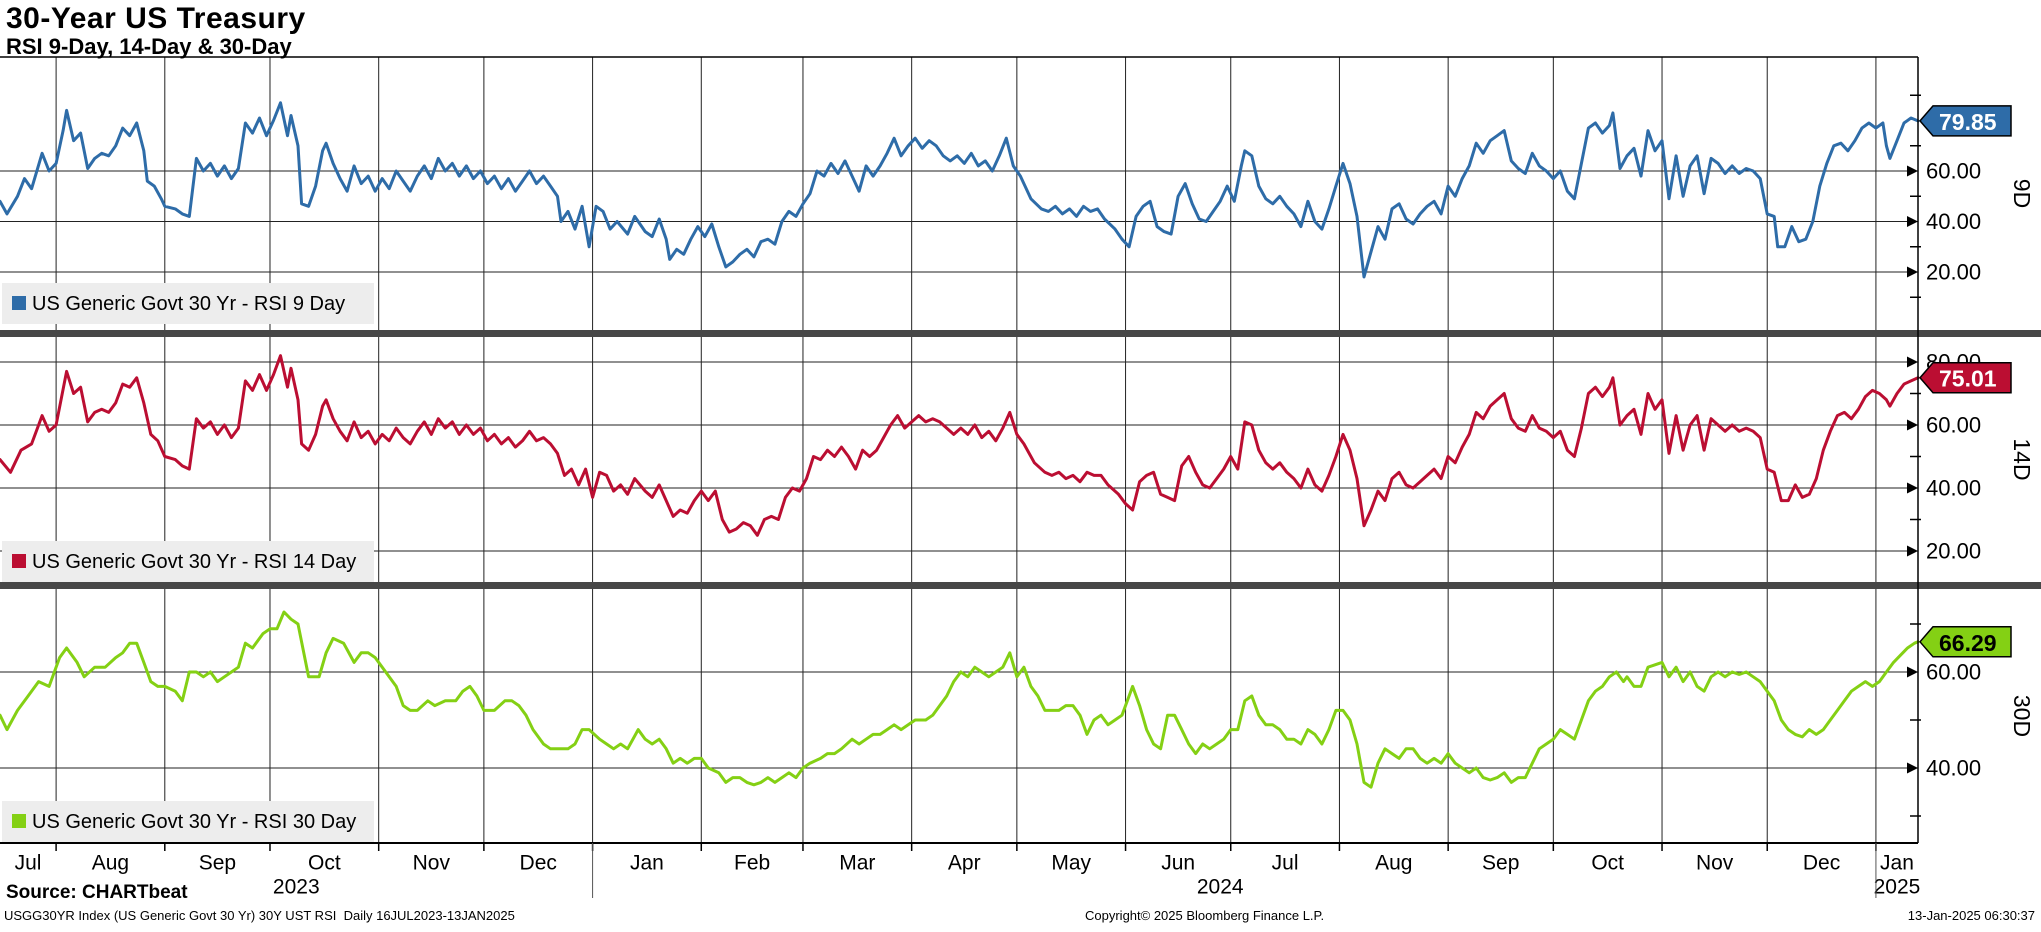 This screenshot has height=932, width=2041. What do you see at coordinates (2022, 716) in the screenshot?
I see `panel-axis-label: 30D` at bounding box center [2022, 716].